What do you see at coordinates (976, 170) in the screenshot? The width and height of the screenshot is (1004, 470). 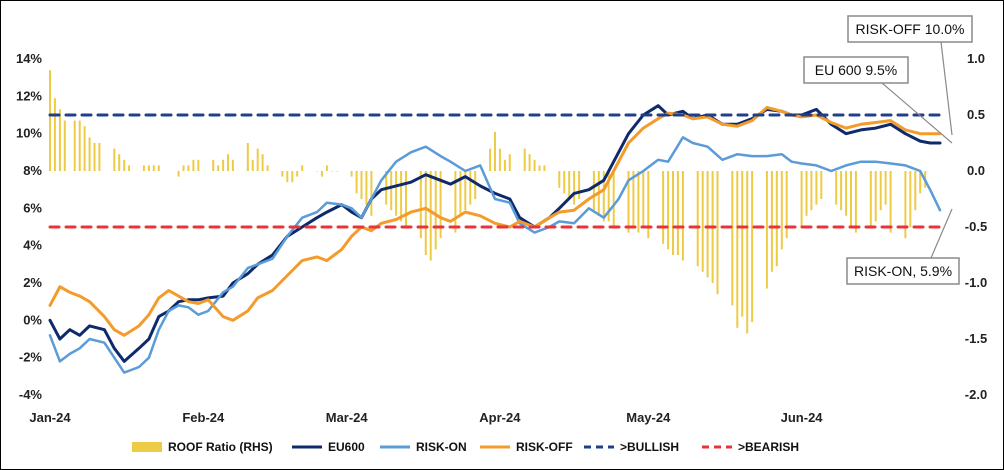 I see `right-y-tick-label: 0.0` at bounding box center [976, 170].